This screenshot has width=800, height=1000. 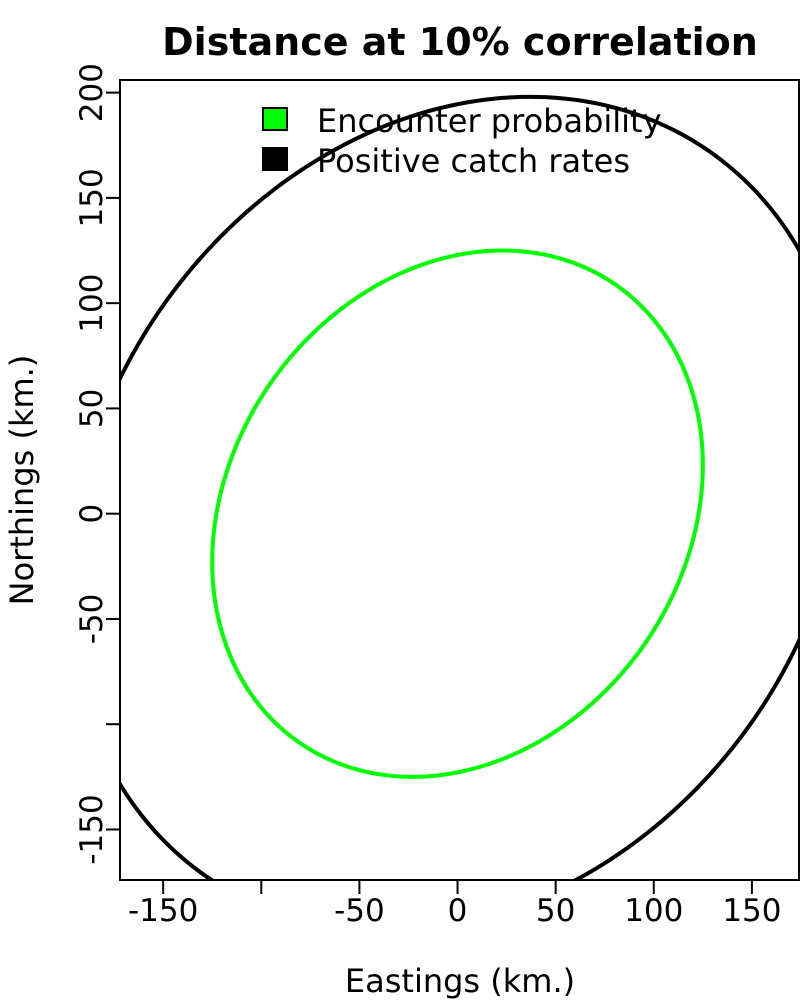 I want to click on y-tick-label: 50, so click(x=92, y=408).